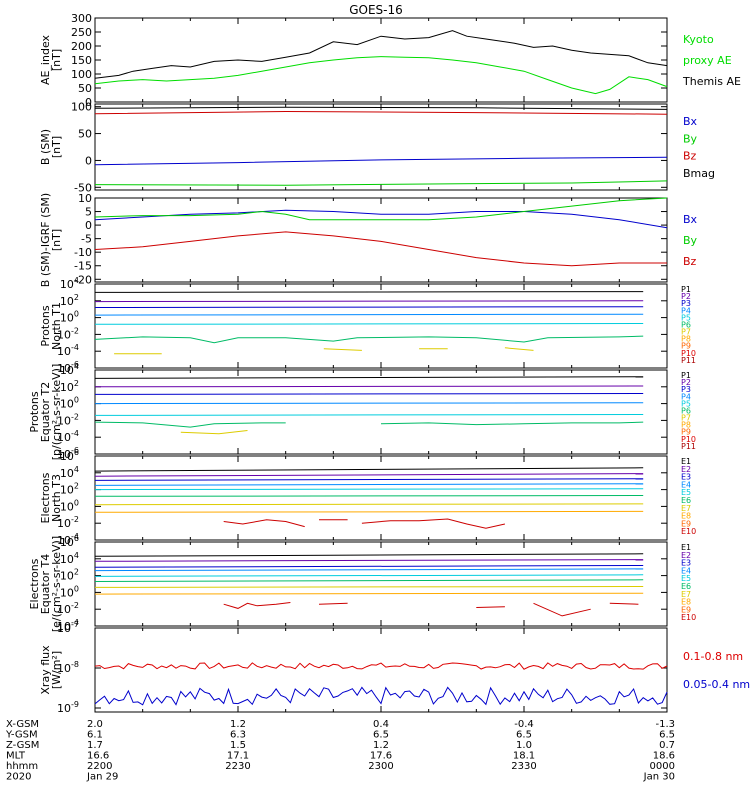  I want to click on y-tick-label: -10, so click(83, 252).